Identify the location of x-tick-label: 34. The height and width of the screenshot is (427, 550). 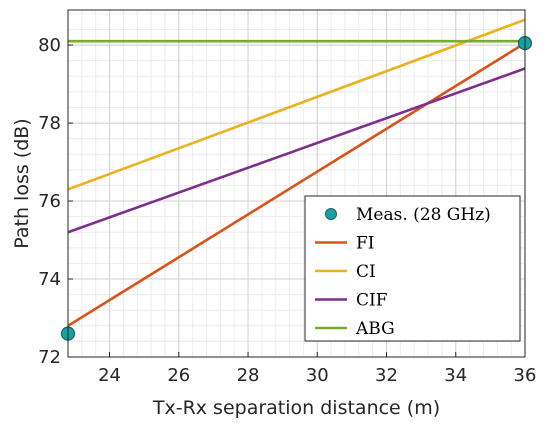
(455, 375).